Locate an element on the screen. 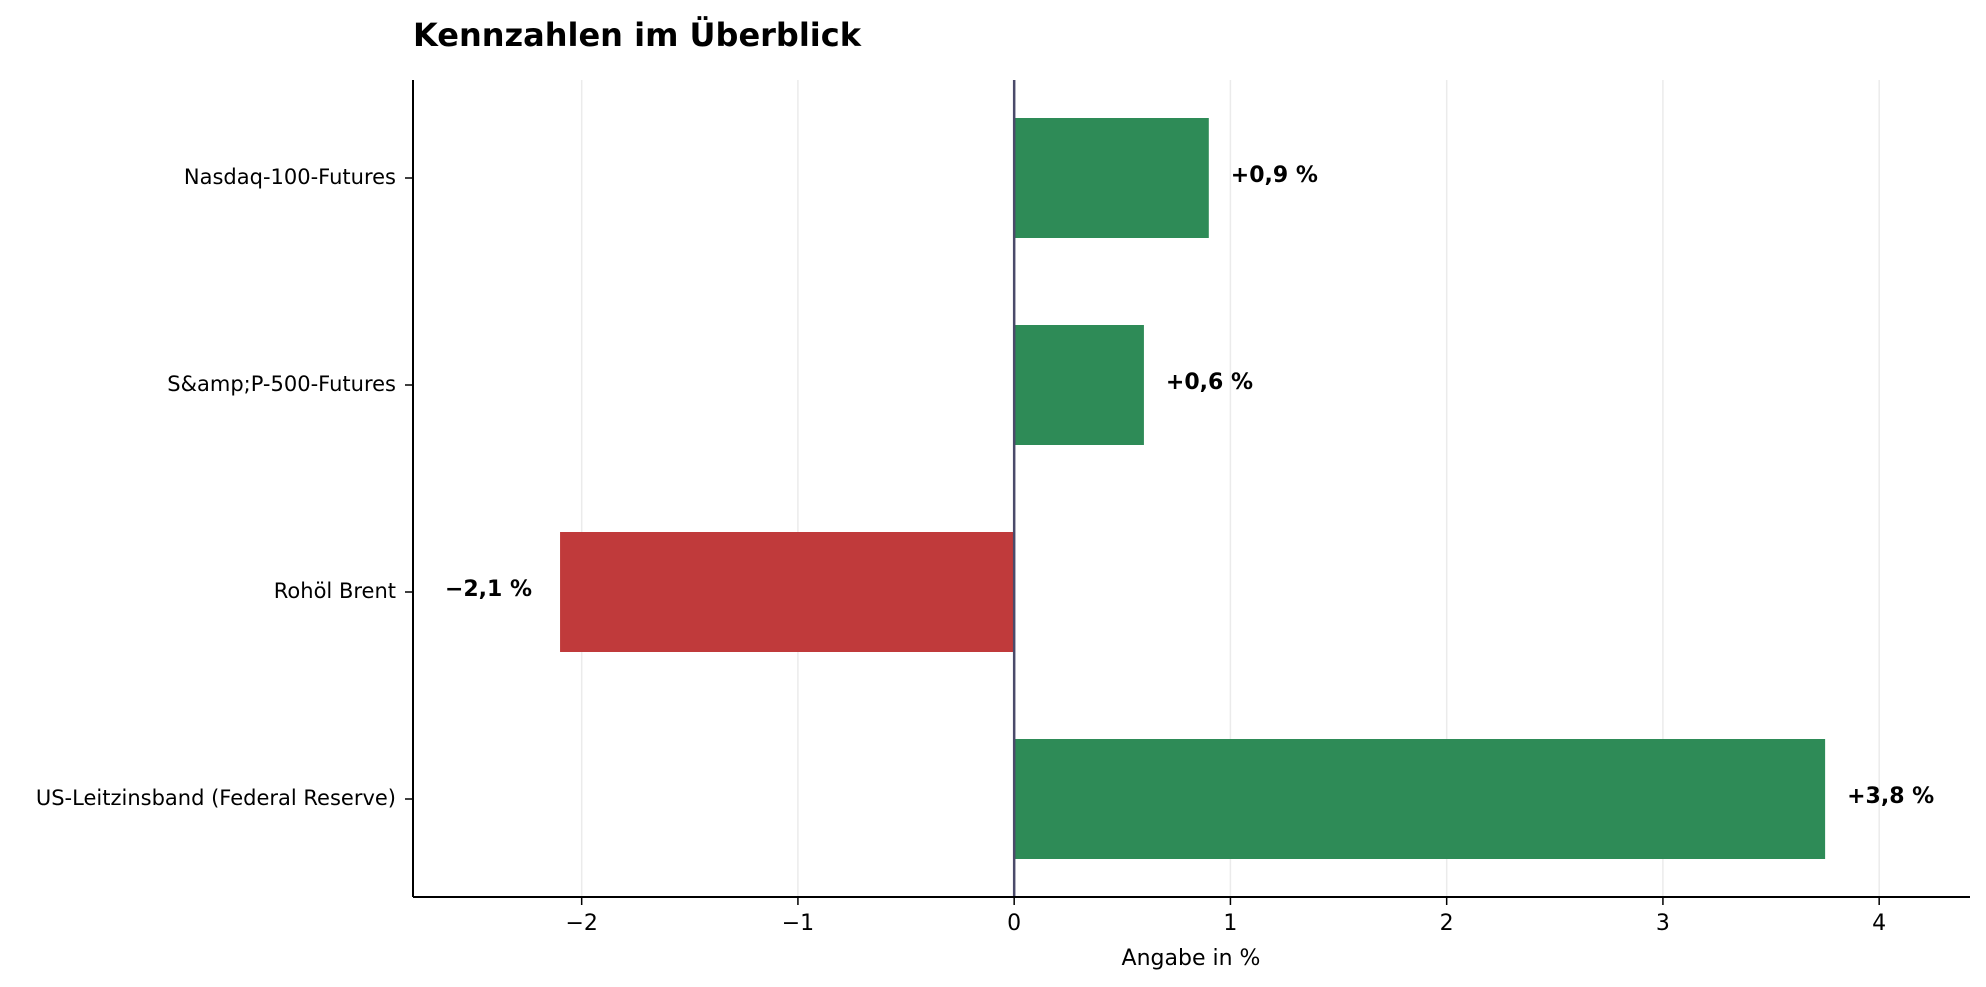 The image size is (1986, 987). category-label: Nasdaq-100-Futures is located at coordinates (290, 177).